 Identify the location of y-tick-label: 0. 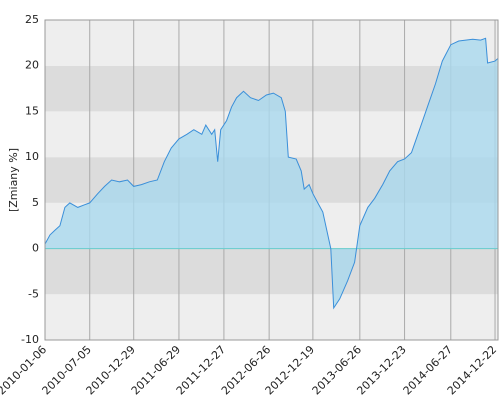
(35, 248).